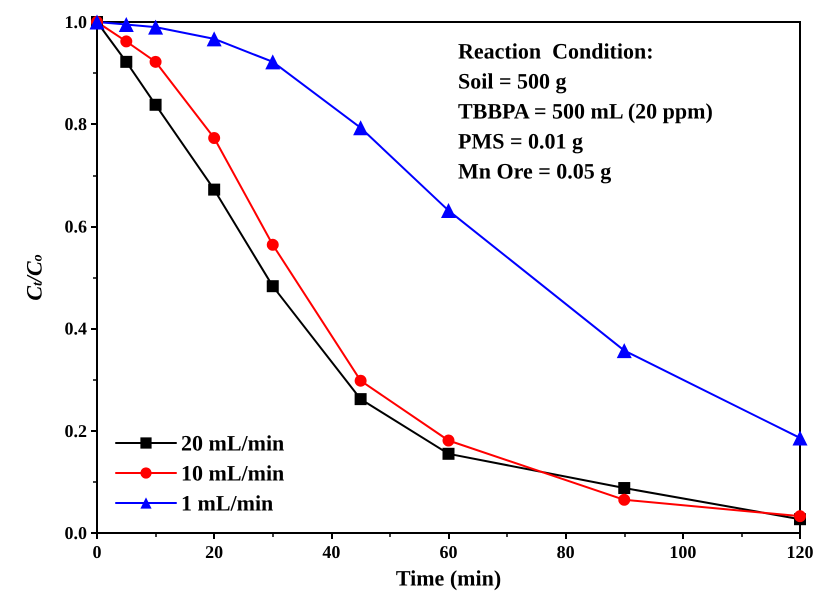 This screenshot has width=817, height=601. Describe the element at coordinates (232, 443) in the screenshot. I see `legend-label: 20 mL/min` at that location.